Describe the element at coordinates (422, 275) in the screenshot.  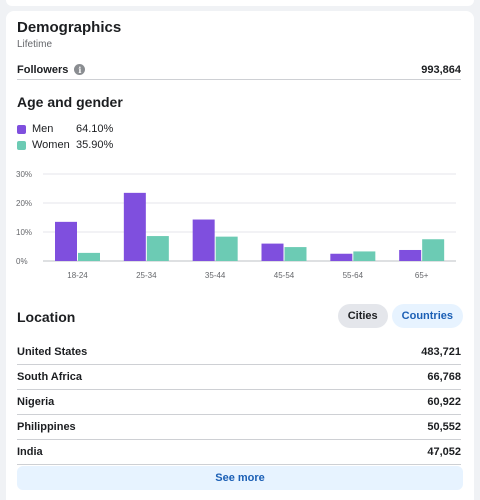
I see `x-tick-label: 65+` at that location.